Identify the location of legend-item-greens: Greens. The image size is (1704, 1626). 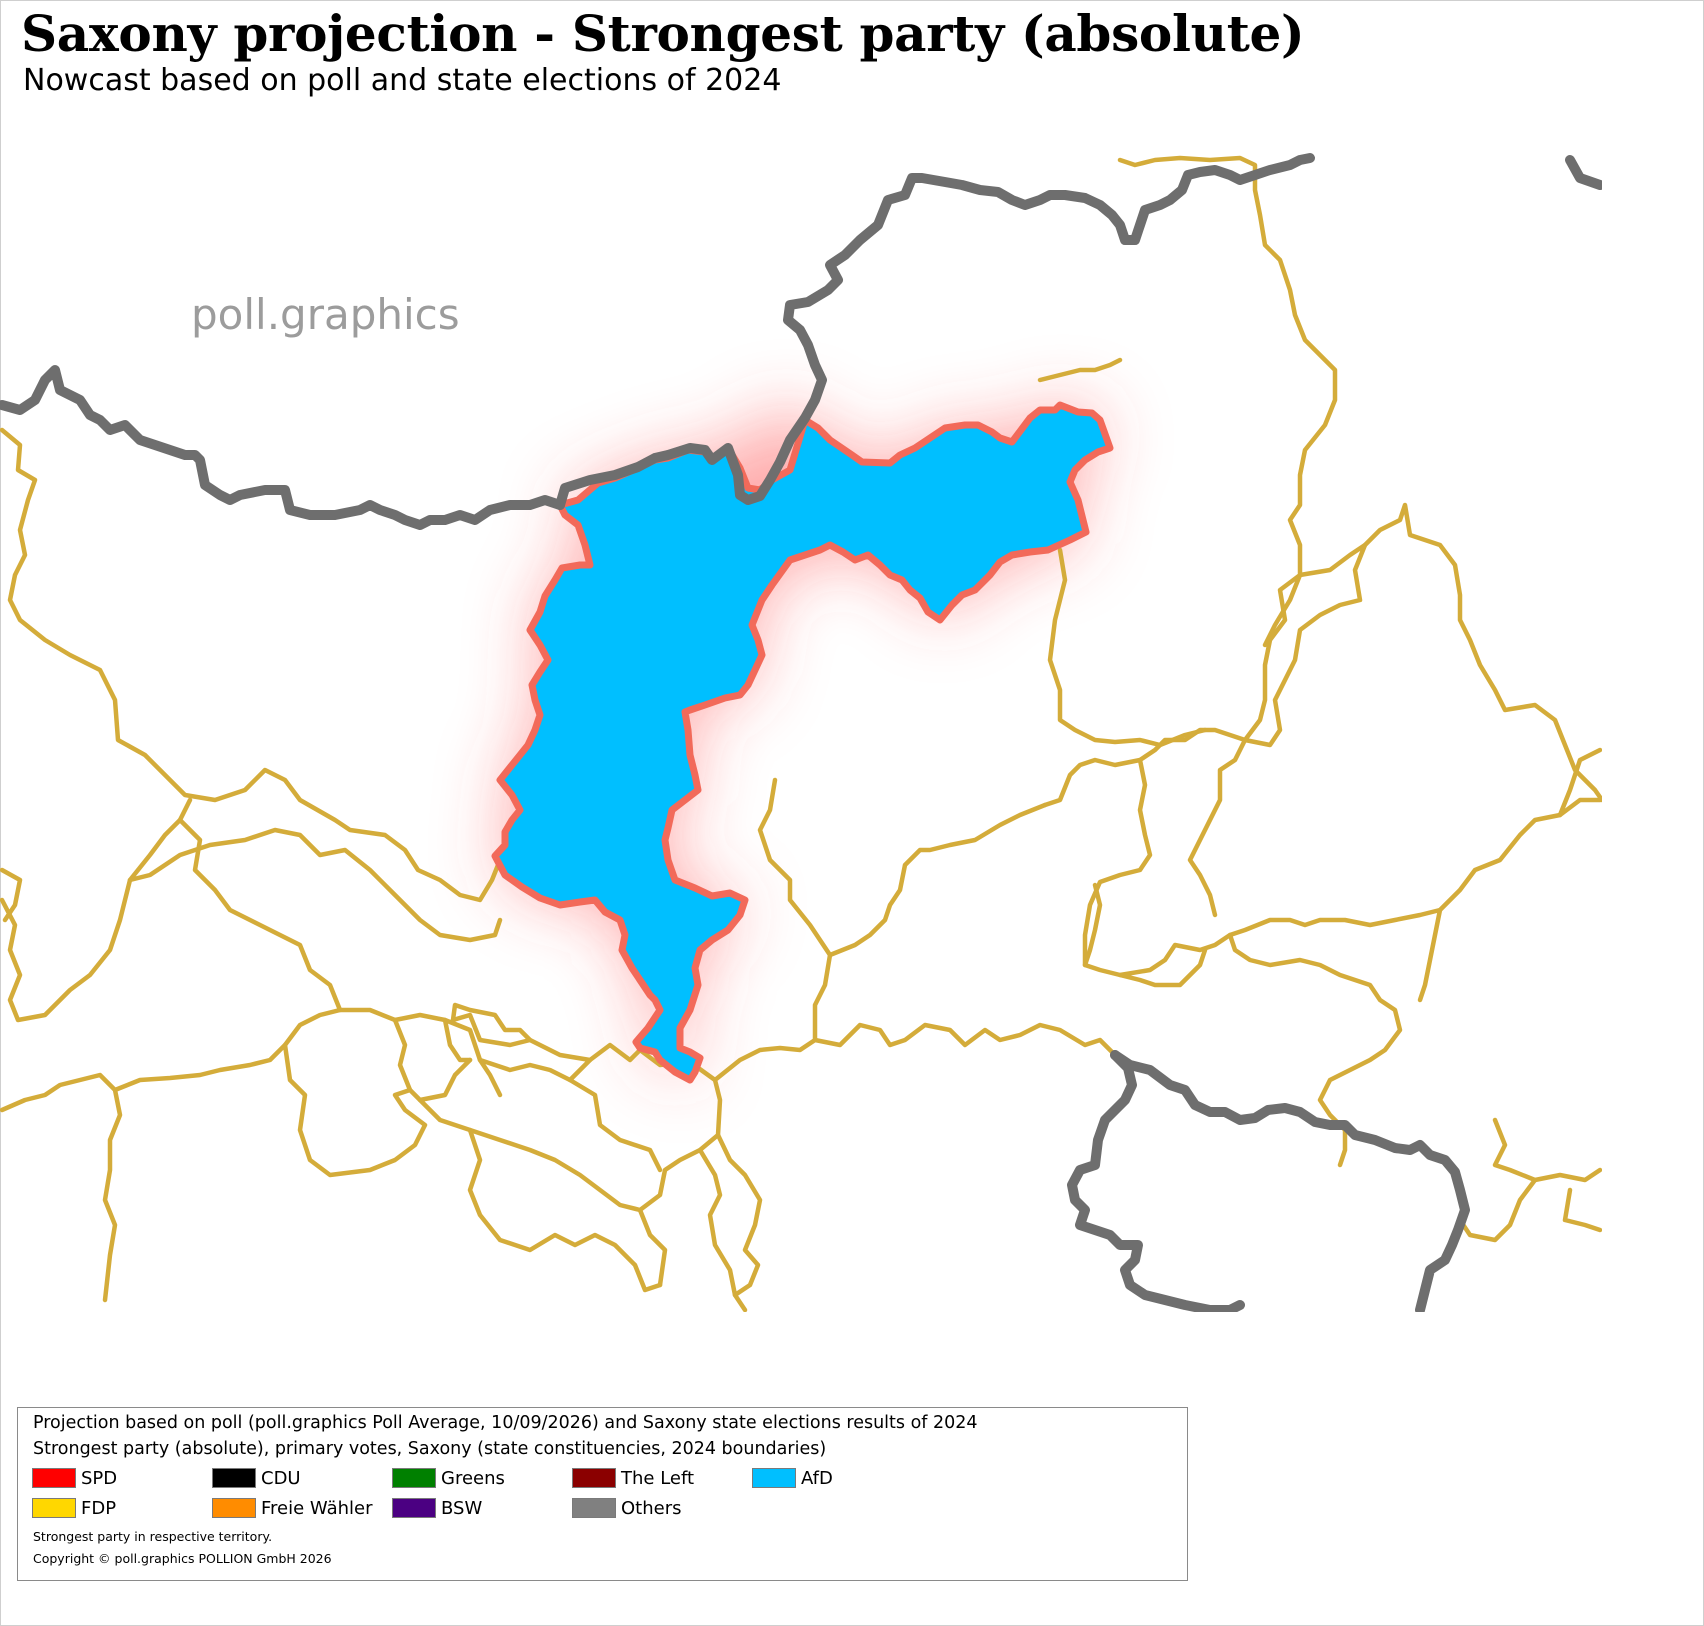
(448, 1478).